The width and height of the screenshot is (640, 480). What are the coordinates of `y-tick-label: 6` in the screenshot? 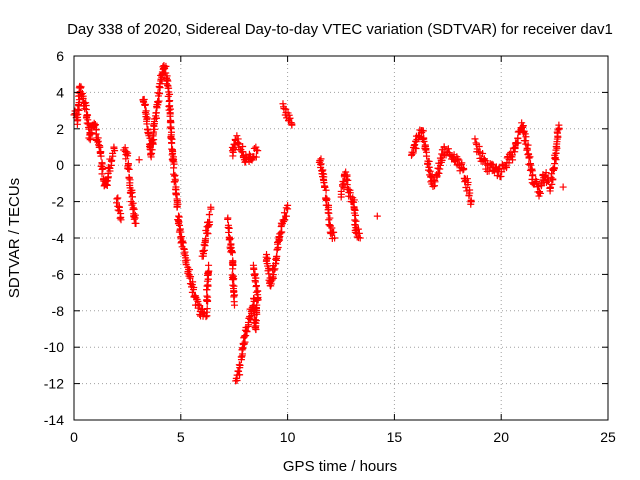 It's located at (60, 56).